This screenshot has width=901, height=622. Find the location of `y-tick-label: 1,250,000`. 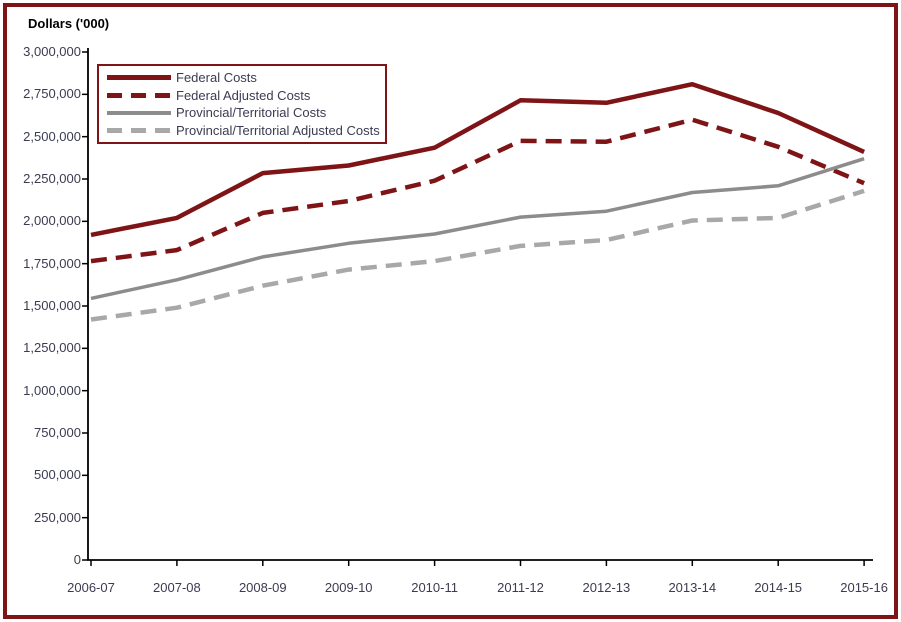

y-tick-label: 1,250,000 is located at coordinates (52, 348).